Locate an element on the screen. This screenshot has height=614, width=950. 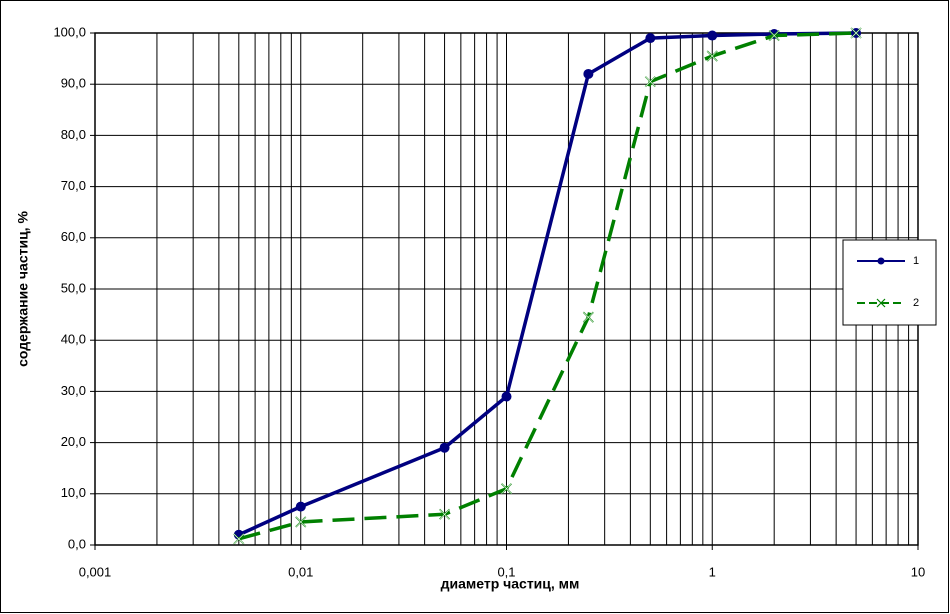
legend-box is located at coordinates (889, 282).